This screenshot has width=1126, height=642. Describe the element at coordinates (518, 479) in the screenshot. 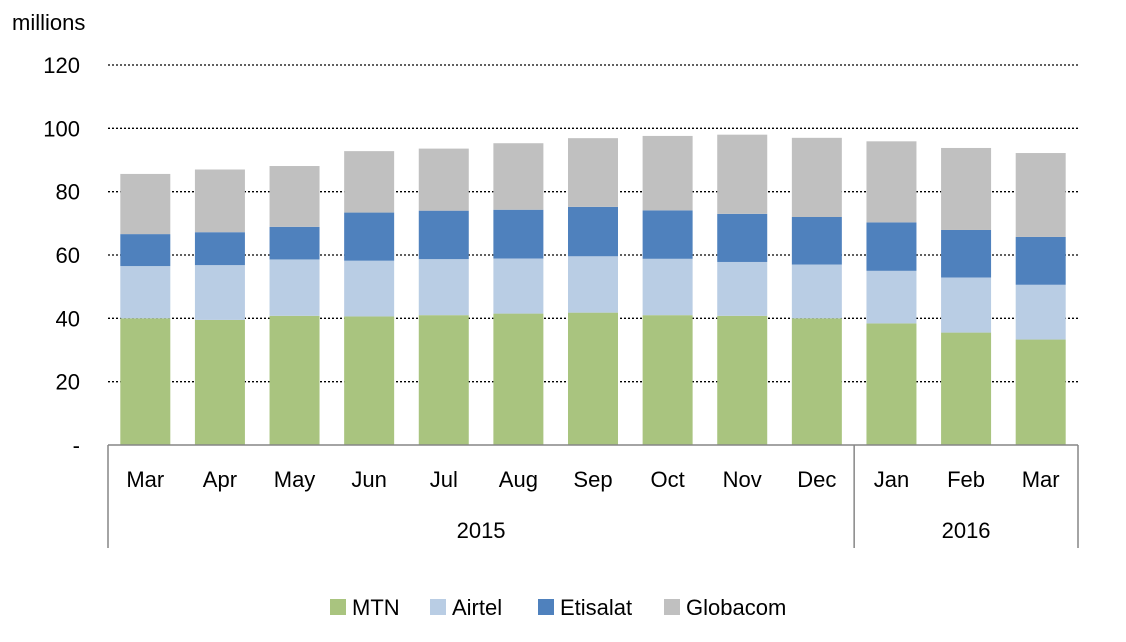

I see `x-category-label: Aug` at that location.